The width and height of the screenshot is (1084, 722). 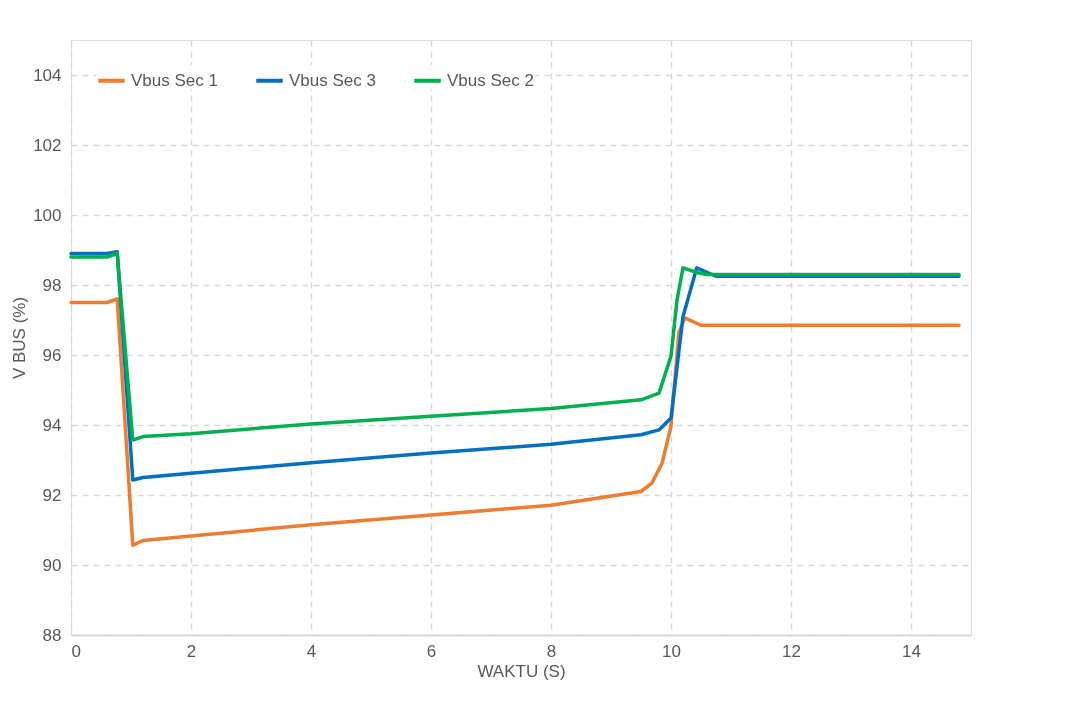 What do you see at coordinates (490, 80) in the screenshot?
I see `legend-label: Vbus Sec 2` at bounding box center [490, 80].